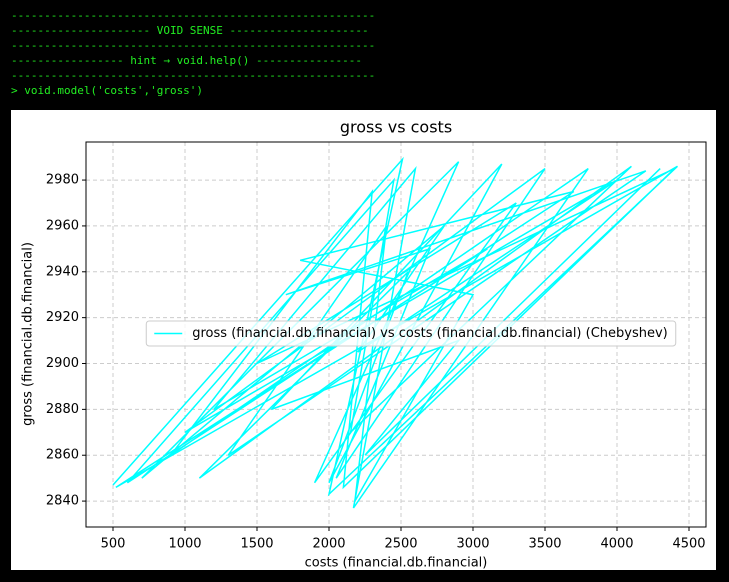  What do you see at coordinates (62, 455) in the screenshot?
I see `y-tick-label: 2860` at bounding box center [62, 455].